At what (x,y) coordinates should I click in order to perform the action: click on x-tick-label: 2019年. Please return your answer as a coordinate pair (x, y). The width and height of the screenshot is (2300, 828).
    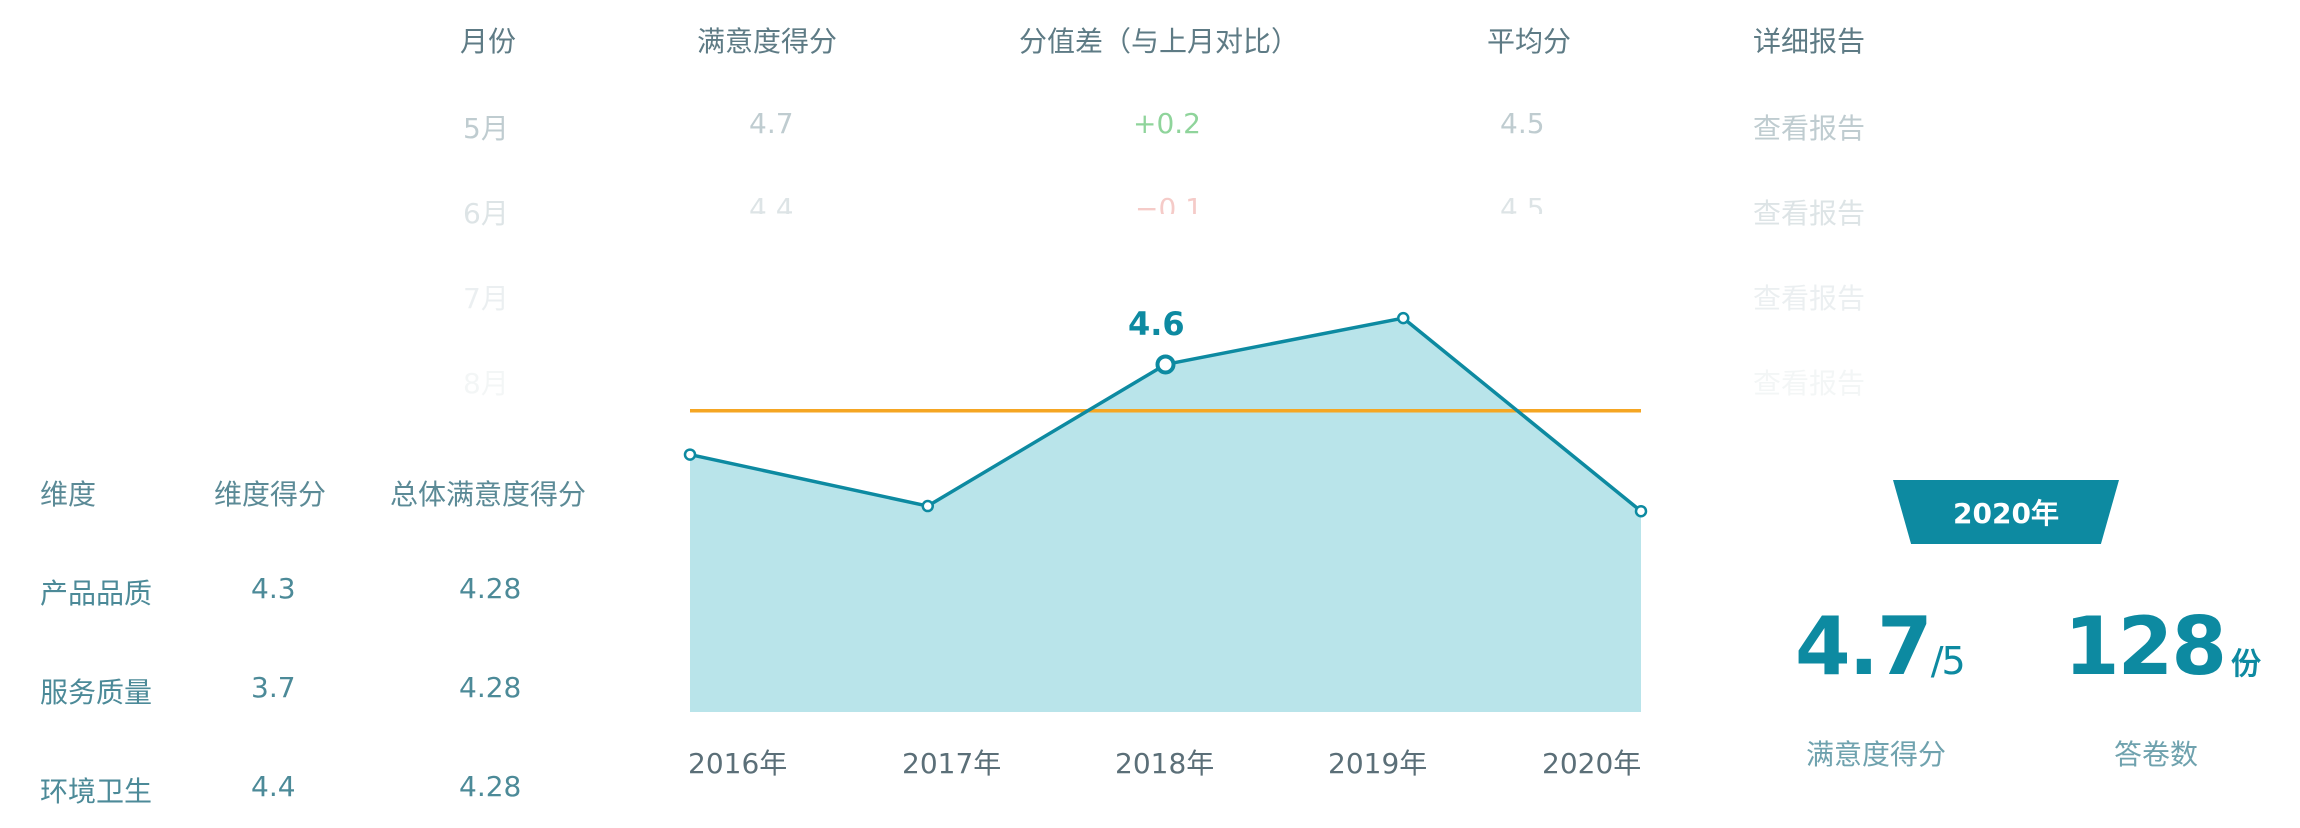
    Looking at the image, I should click on (1378, 763).